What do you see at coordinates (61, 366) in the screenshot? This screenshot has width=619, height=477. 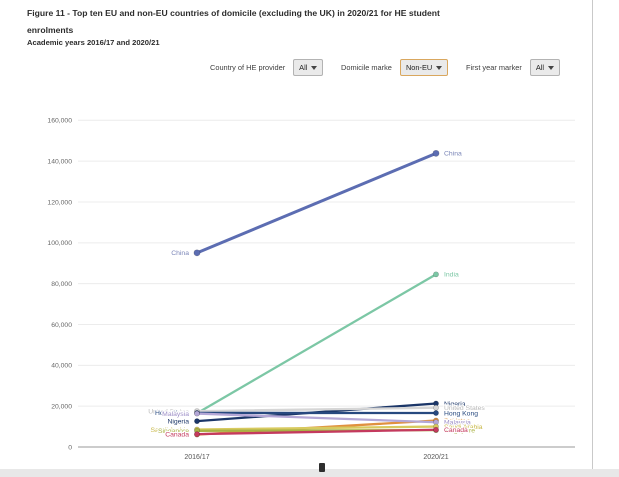 I see `y-tick-label: 40,000` at bounding box center [61, 366].